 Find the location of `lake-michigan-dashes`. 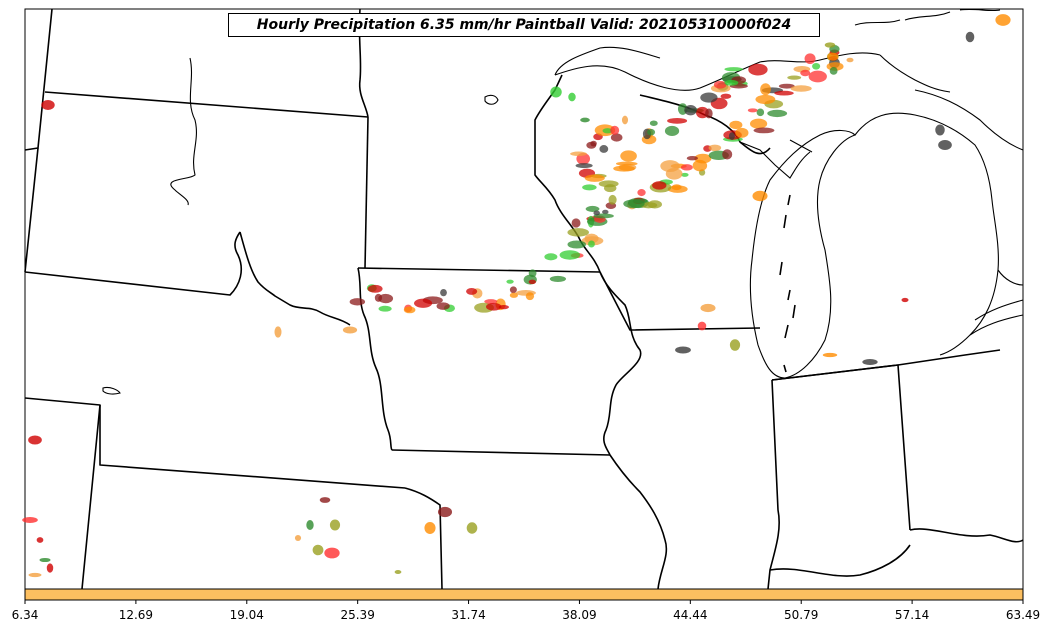

lake-michigan-dashes is located at coordinates (787, 283).